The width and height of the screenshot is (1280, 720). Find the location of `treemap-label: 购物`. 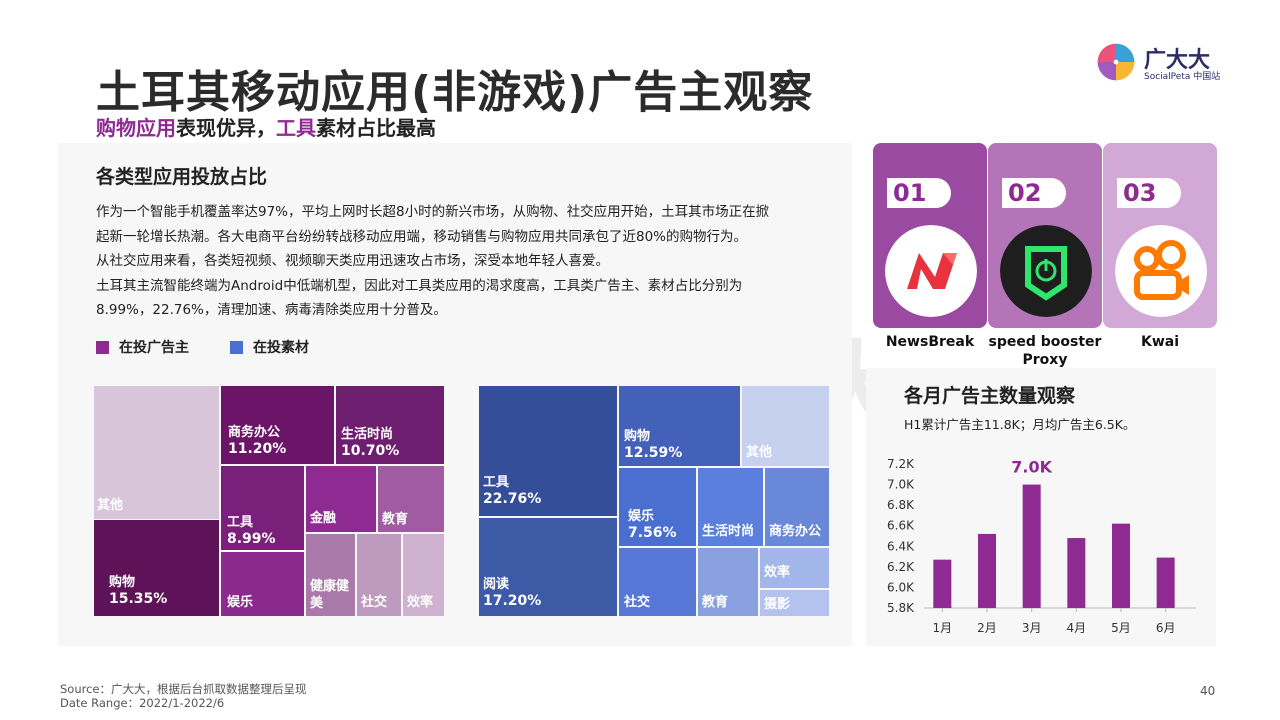

treemap-label: 购物 is located at coordinates (637, 436).